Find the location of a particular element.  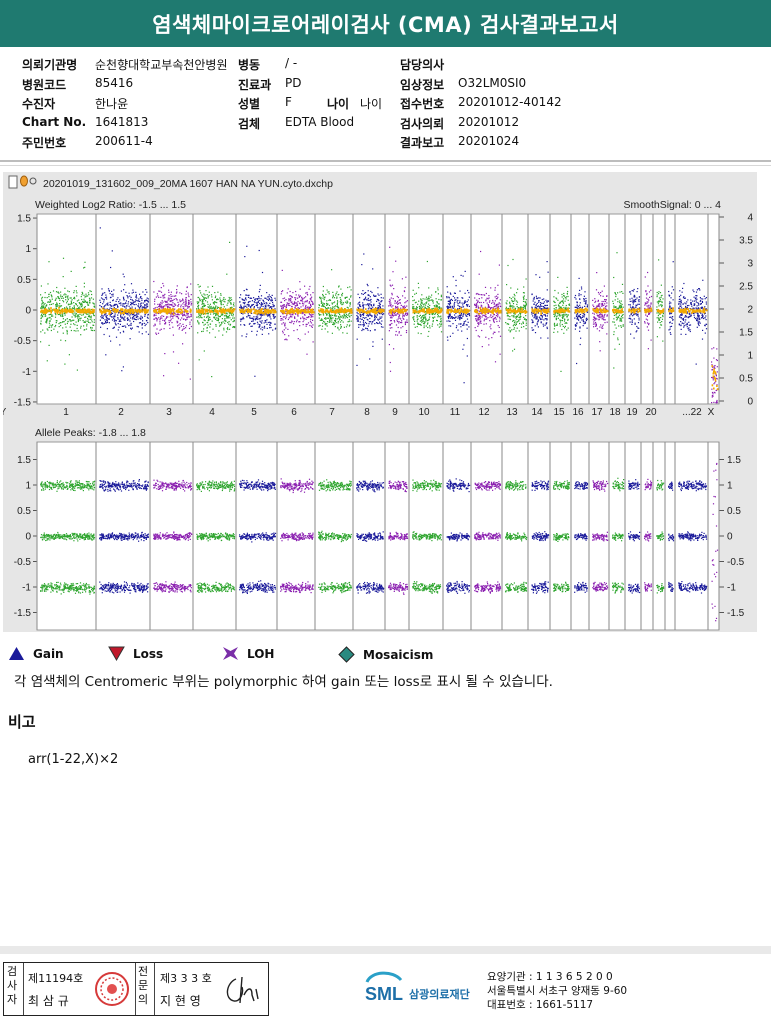

chromosome-16-allele is located at coordinates (581, 537).